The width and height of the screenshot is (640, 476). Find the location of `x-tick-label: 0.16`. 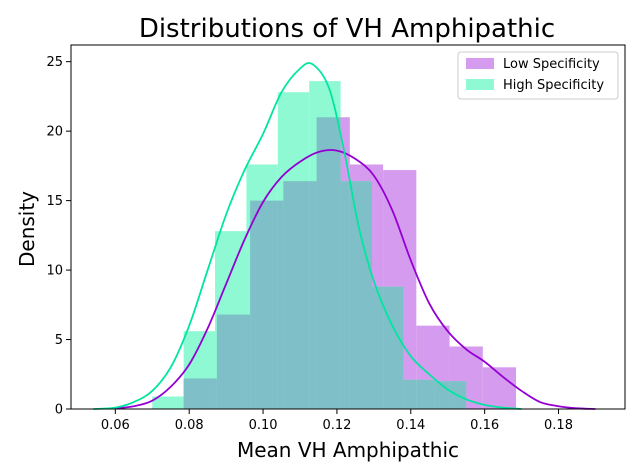

x-tick-label: 0.16 is located at coordinates (484, 425).